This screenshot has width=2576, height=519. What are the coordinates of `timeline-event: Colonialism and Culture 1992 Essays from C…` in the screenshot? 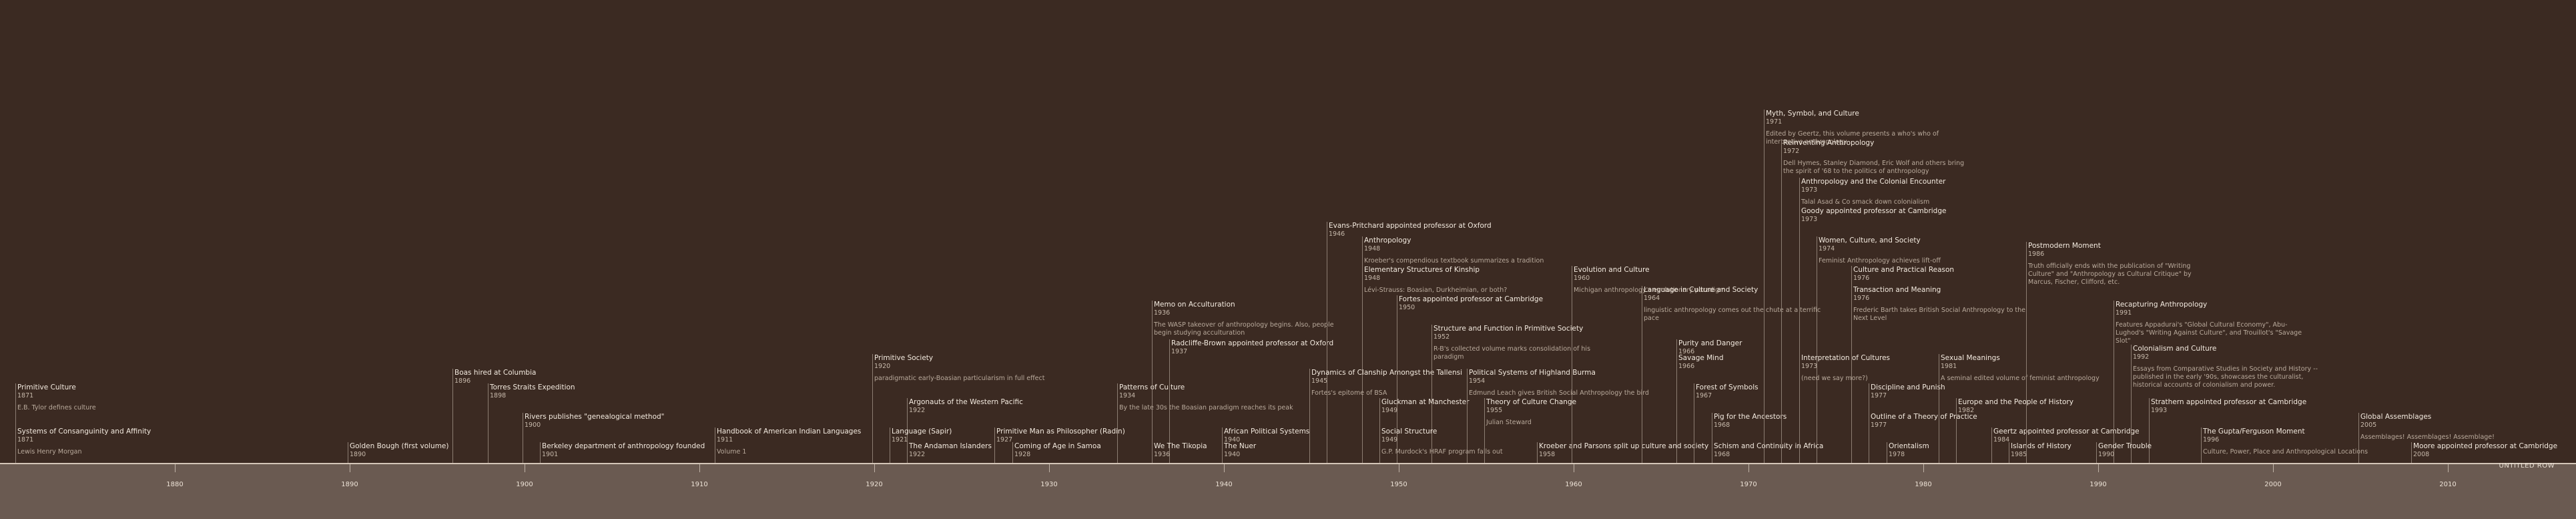 It's located at (2226, 367).